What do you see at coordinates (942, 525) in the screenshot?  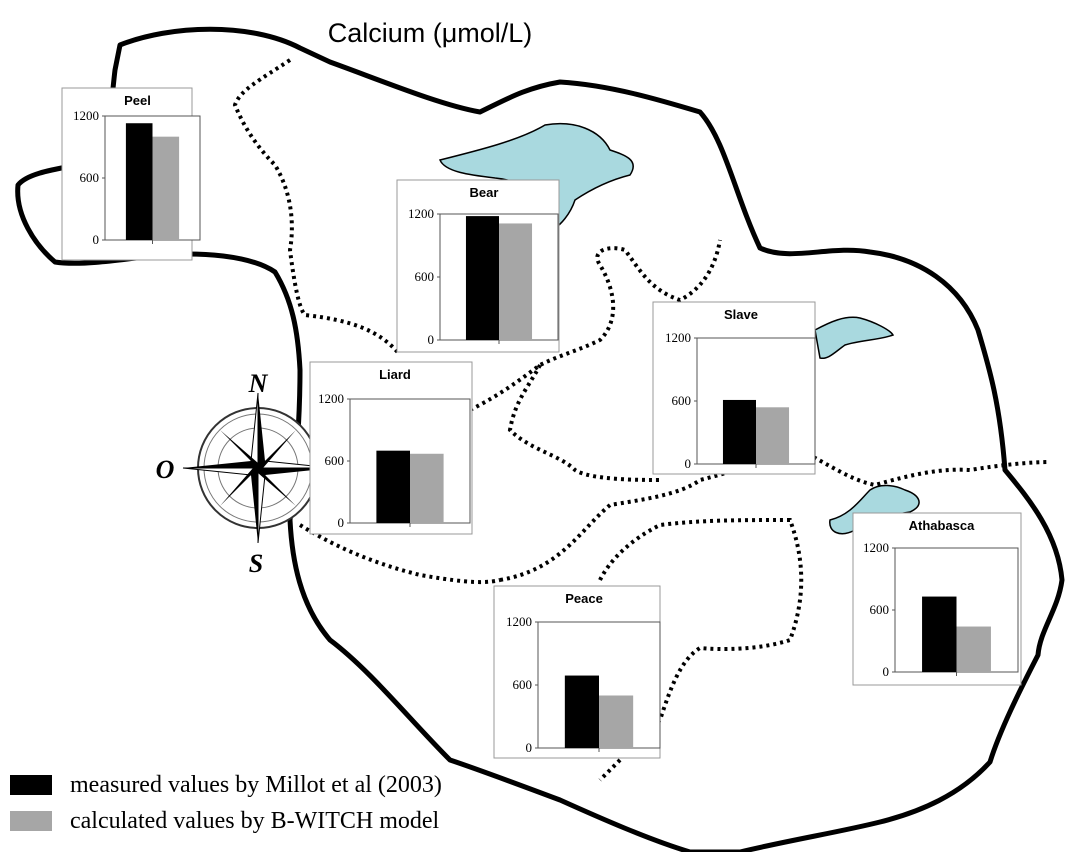 I see `chart-title: Athabasca` at bounding box center [942, 525].